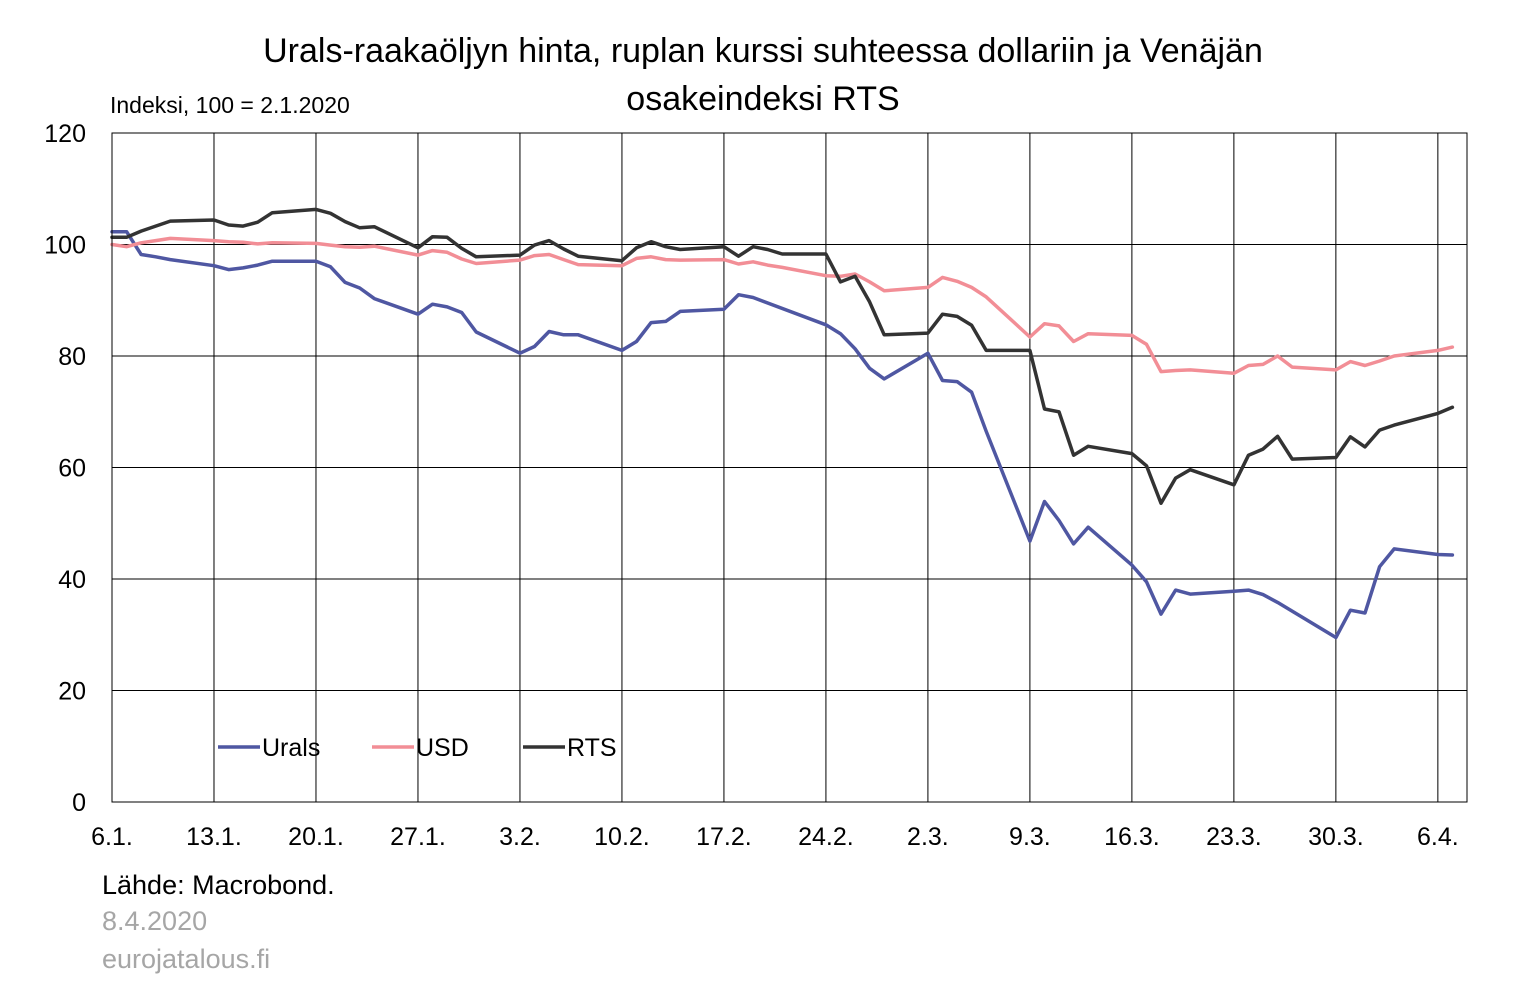 Image resolution: width=1526 pixels, height=997 pixels. I want to click on legend-label-urals: Urals, so click(291, 748).